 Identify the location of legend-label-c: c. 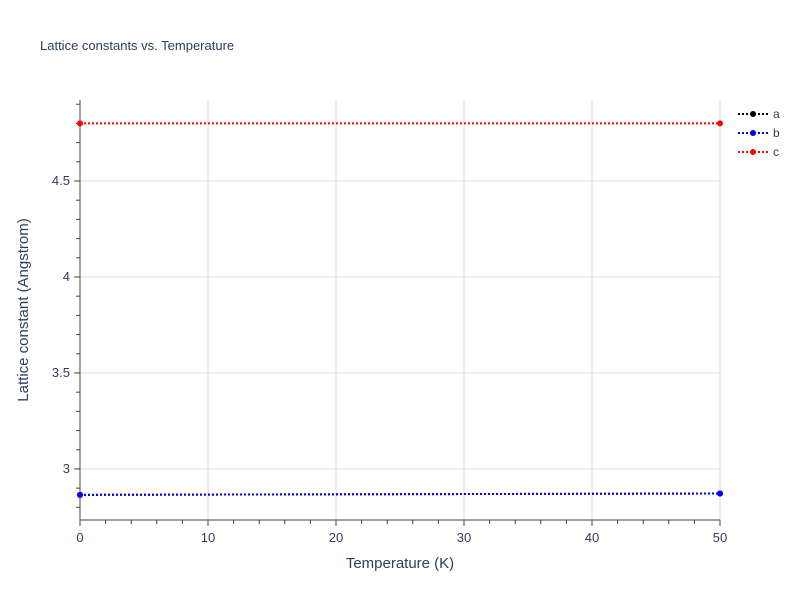
(776, 152).